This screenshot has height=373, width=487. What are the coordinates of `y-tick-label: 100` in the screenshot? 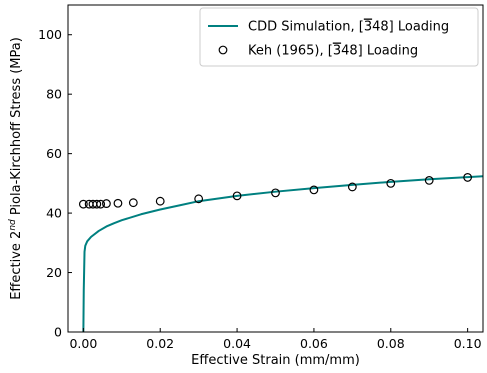 It's located at (50, 34).